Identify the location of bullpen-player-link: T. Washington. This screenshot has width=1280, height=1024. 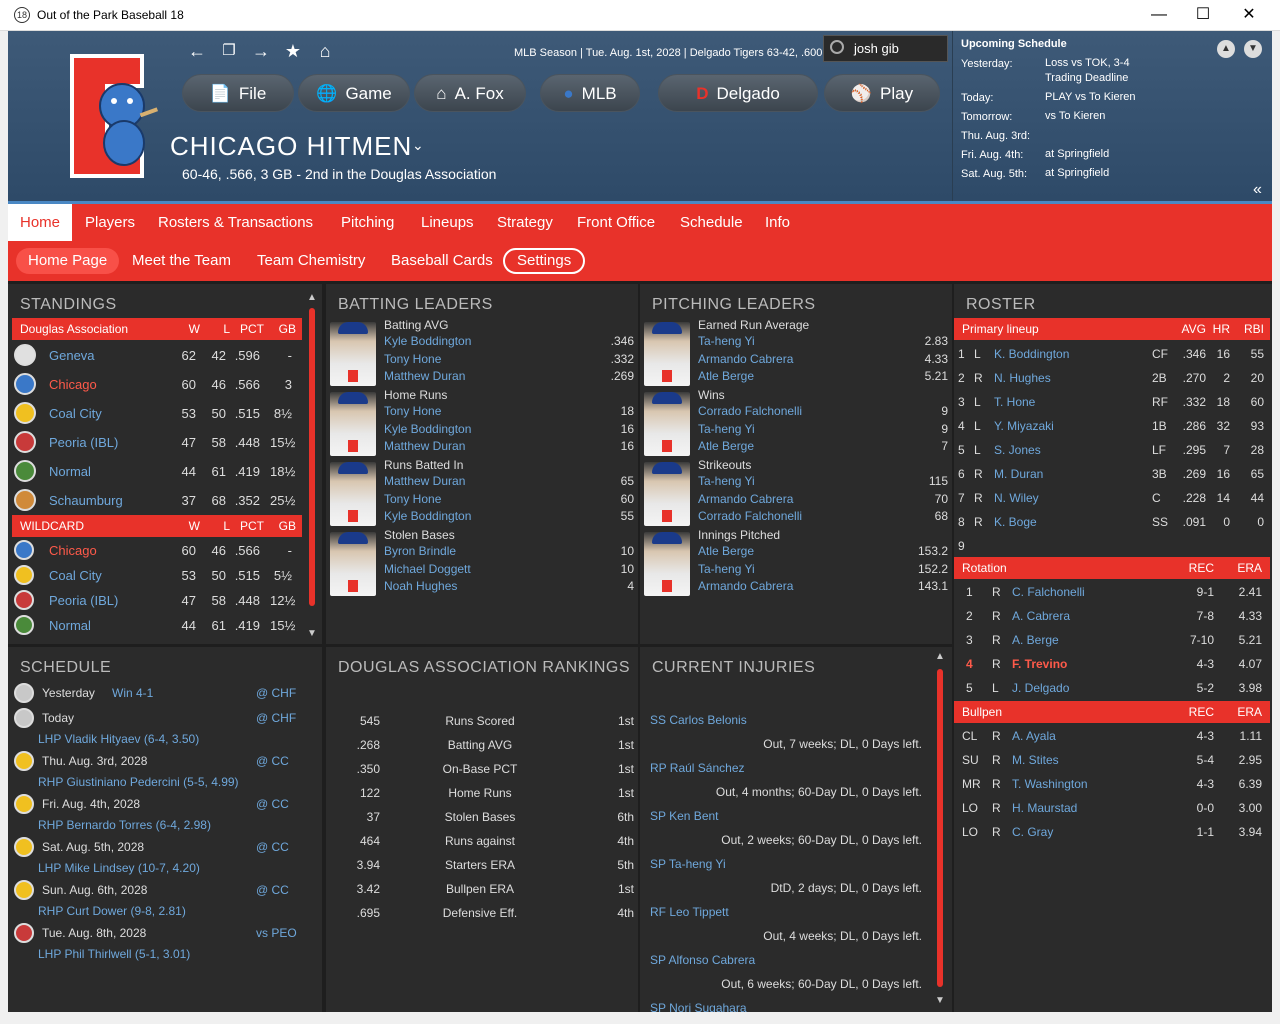
(1050, 784).